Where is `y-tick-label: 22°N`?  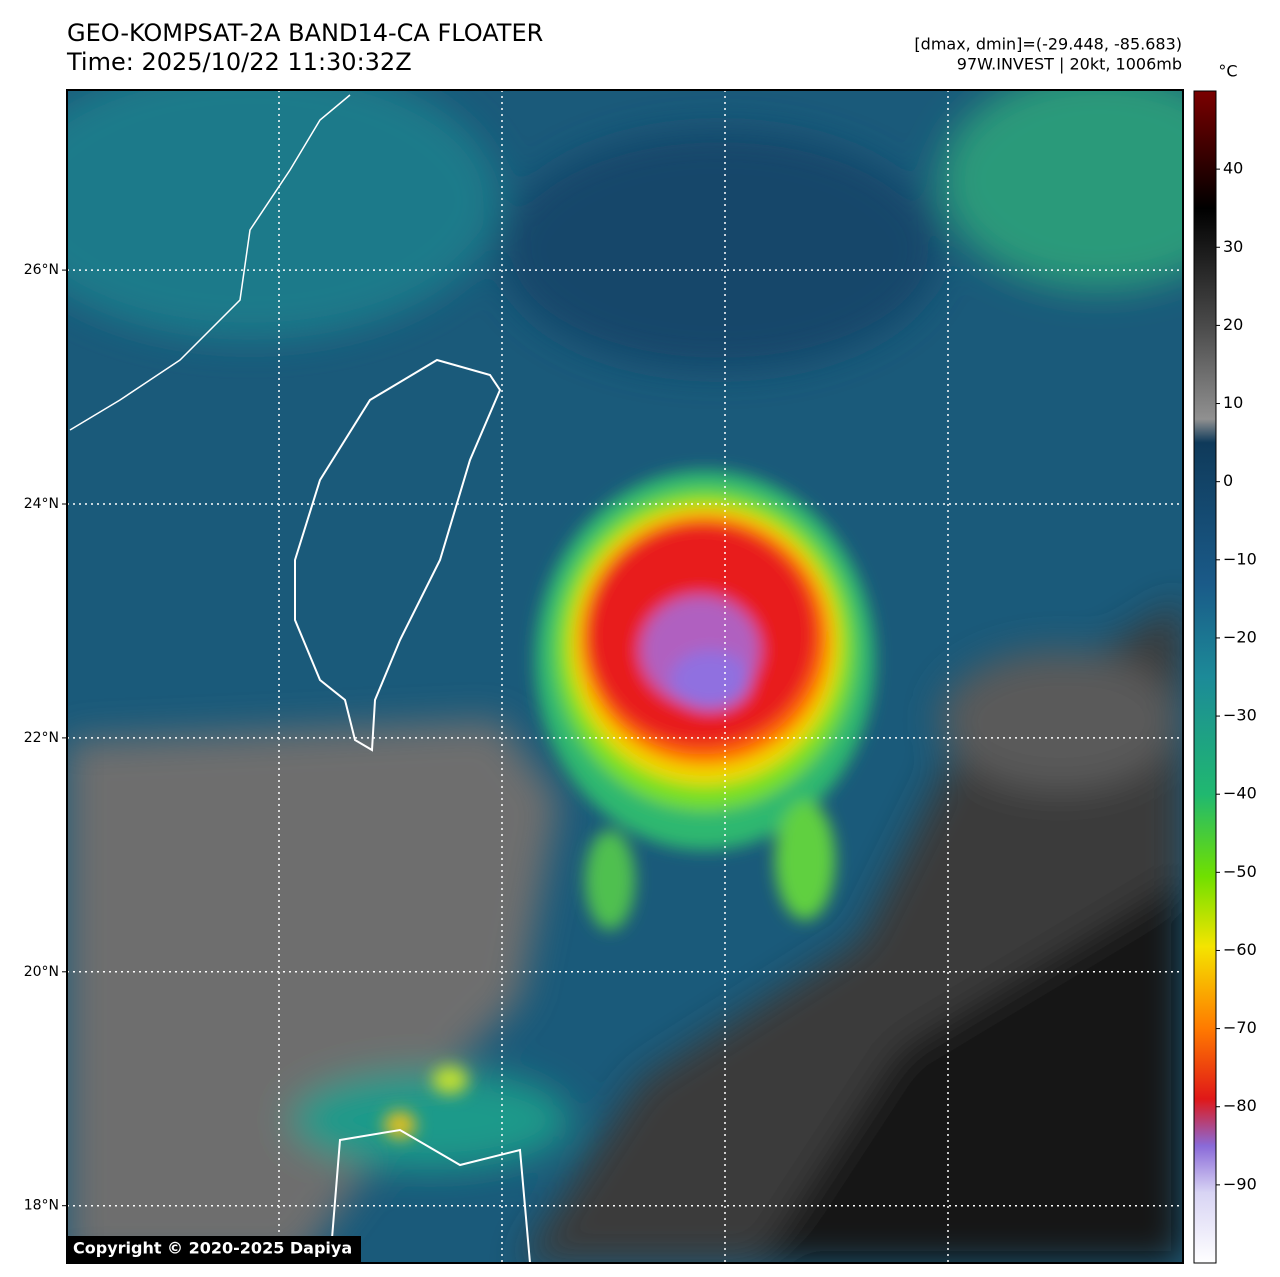
y-tick-label: 22°N is located at coordinates (41, 738).